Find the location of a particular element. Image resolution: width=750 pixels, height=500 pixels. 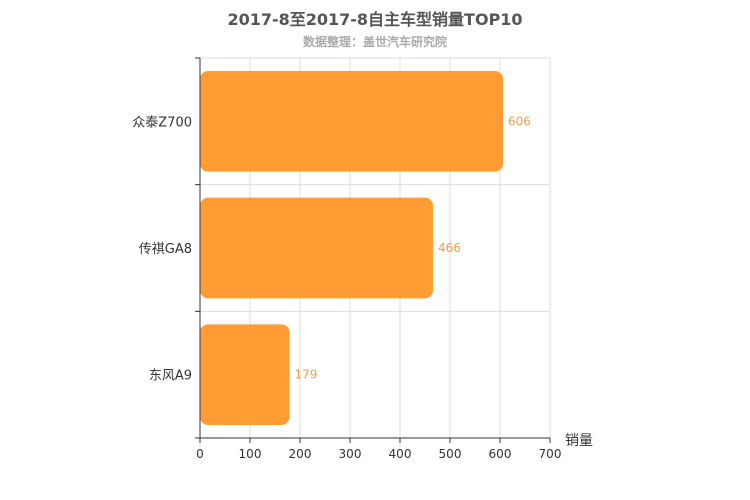

category-label-1: 传祺GA8 is located at coordinates (165, 249).